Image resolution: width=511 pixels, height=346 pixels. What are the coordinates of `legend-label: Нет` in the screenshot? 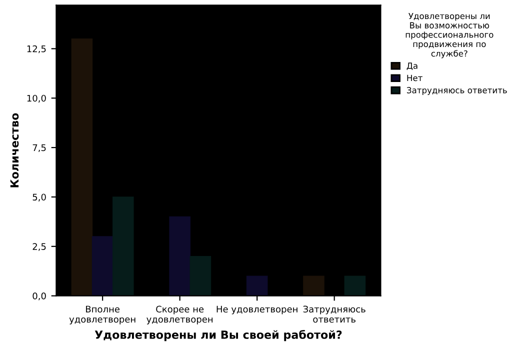 It's located at (414, 78).